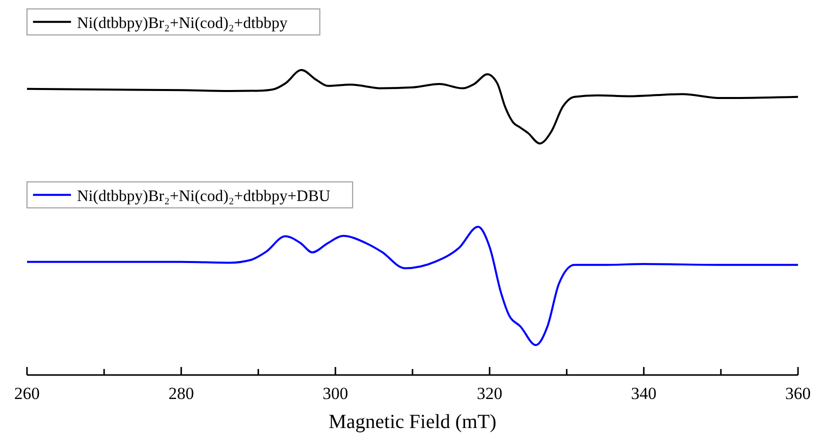 This screenshot has width=817, height=439. I want to click on x-tick-label: 360, so click(798, 393).